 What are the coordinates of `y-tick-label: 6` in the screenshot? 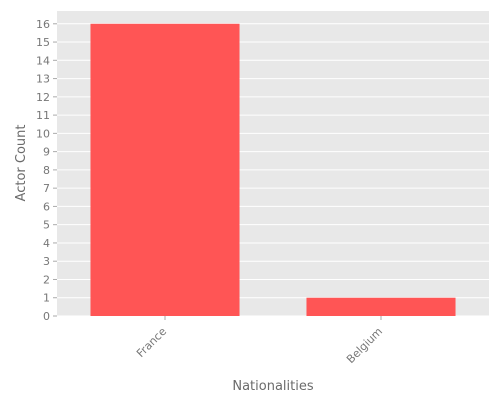 It's located at (46, 206).